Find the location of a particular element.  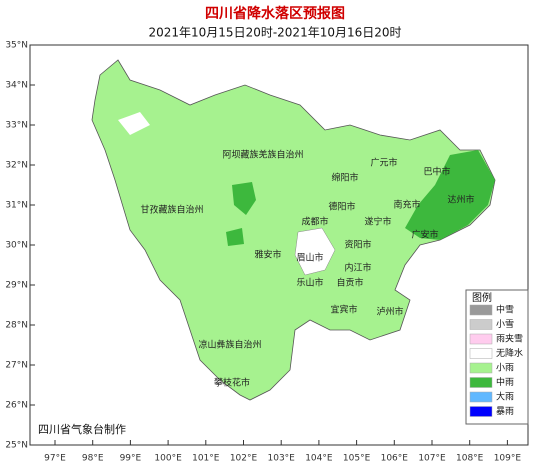

lon-tick-label: 104°E is located at coordinates (319, 459).